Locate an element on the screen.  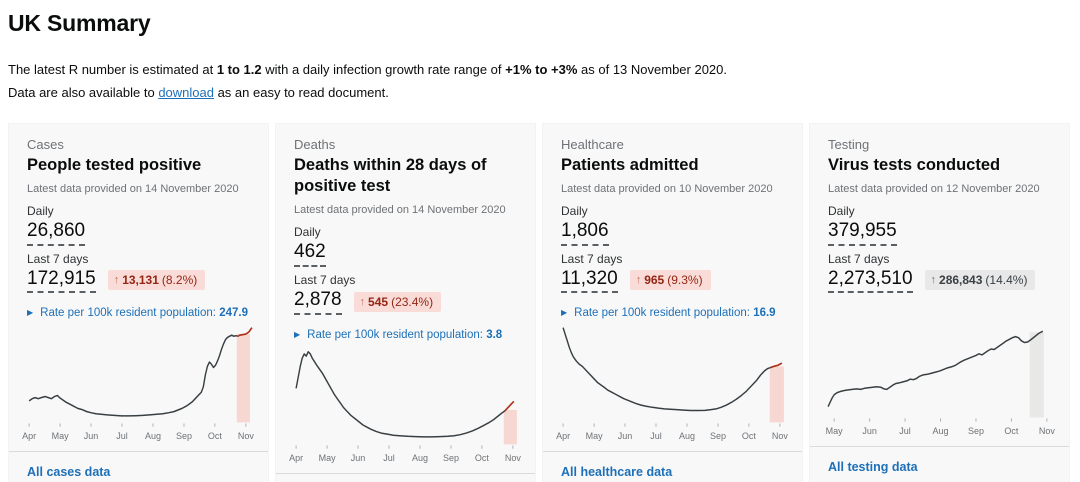
change-percent: (8.2%) is located at coordinates (179, 280).